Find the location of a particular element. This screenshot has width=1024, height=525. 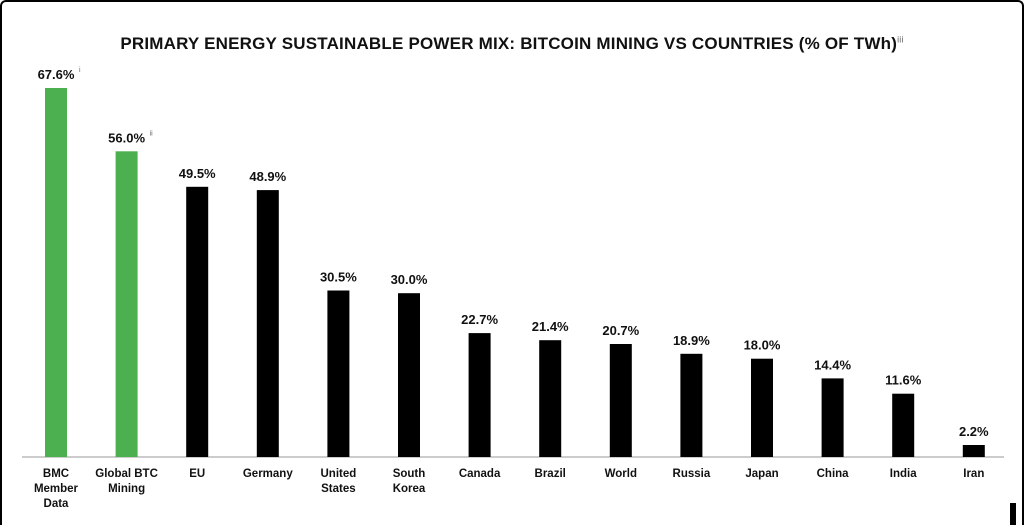

category-label-11: China is located at coordinates (833, 474).